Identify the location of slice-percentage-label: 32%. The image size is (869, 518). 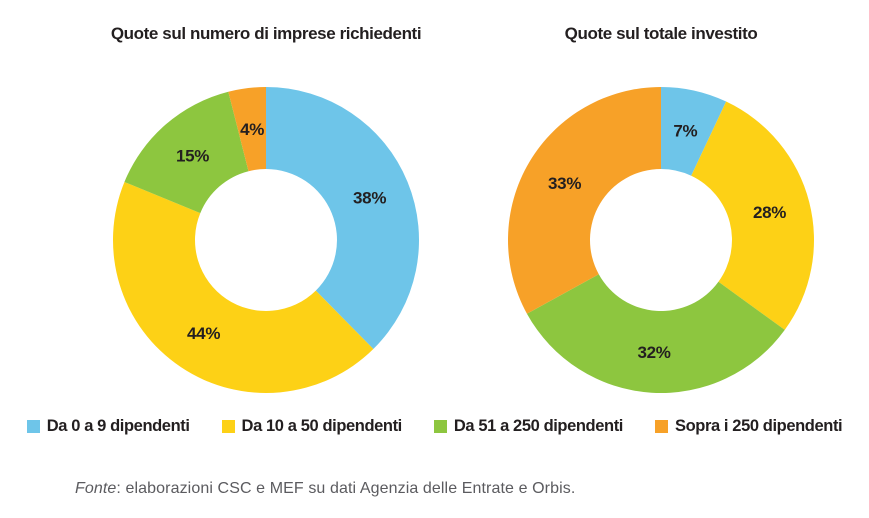
(653, 352).